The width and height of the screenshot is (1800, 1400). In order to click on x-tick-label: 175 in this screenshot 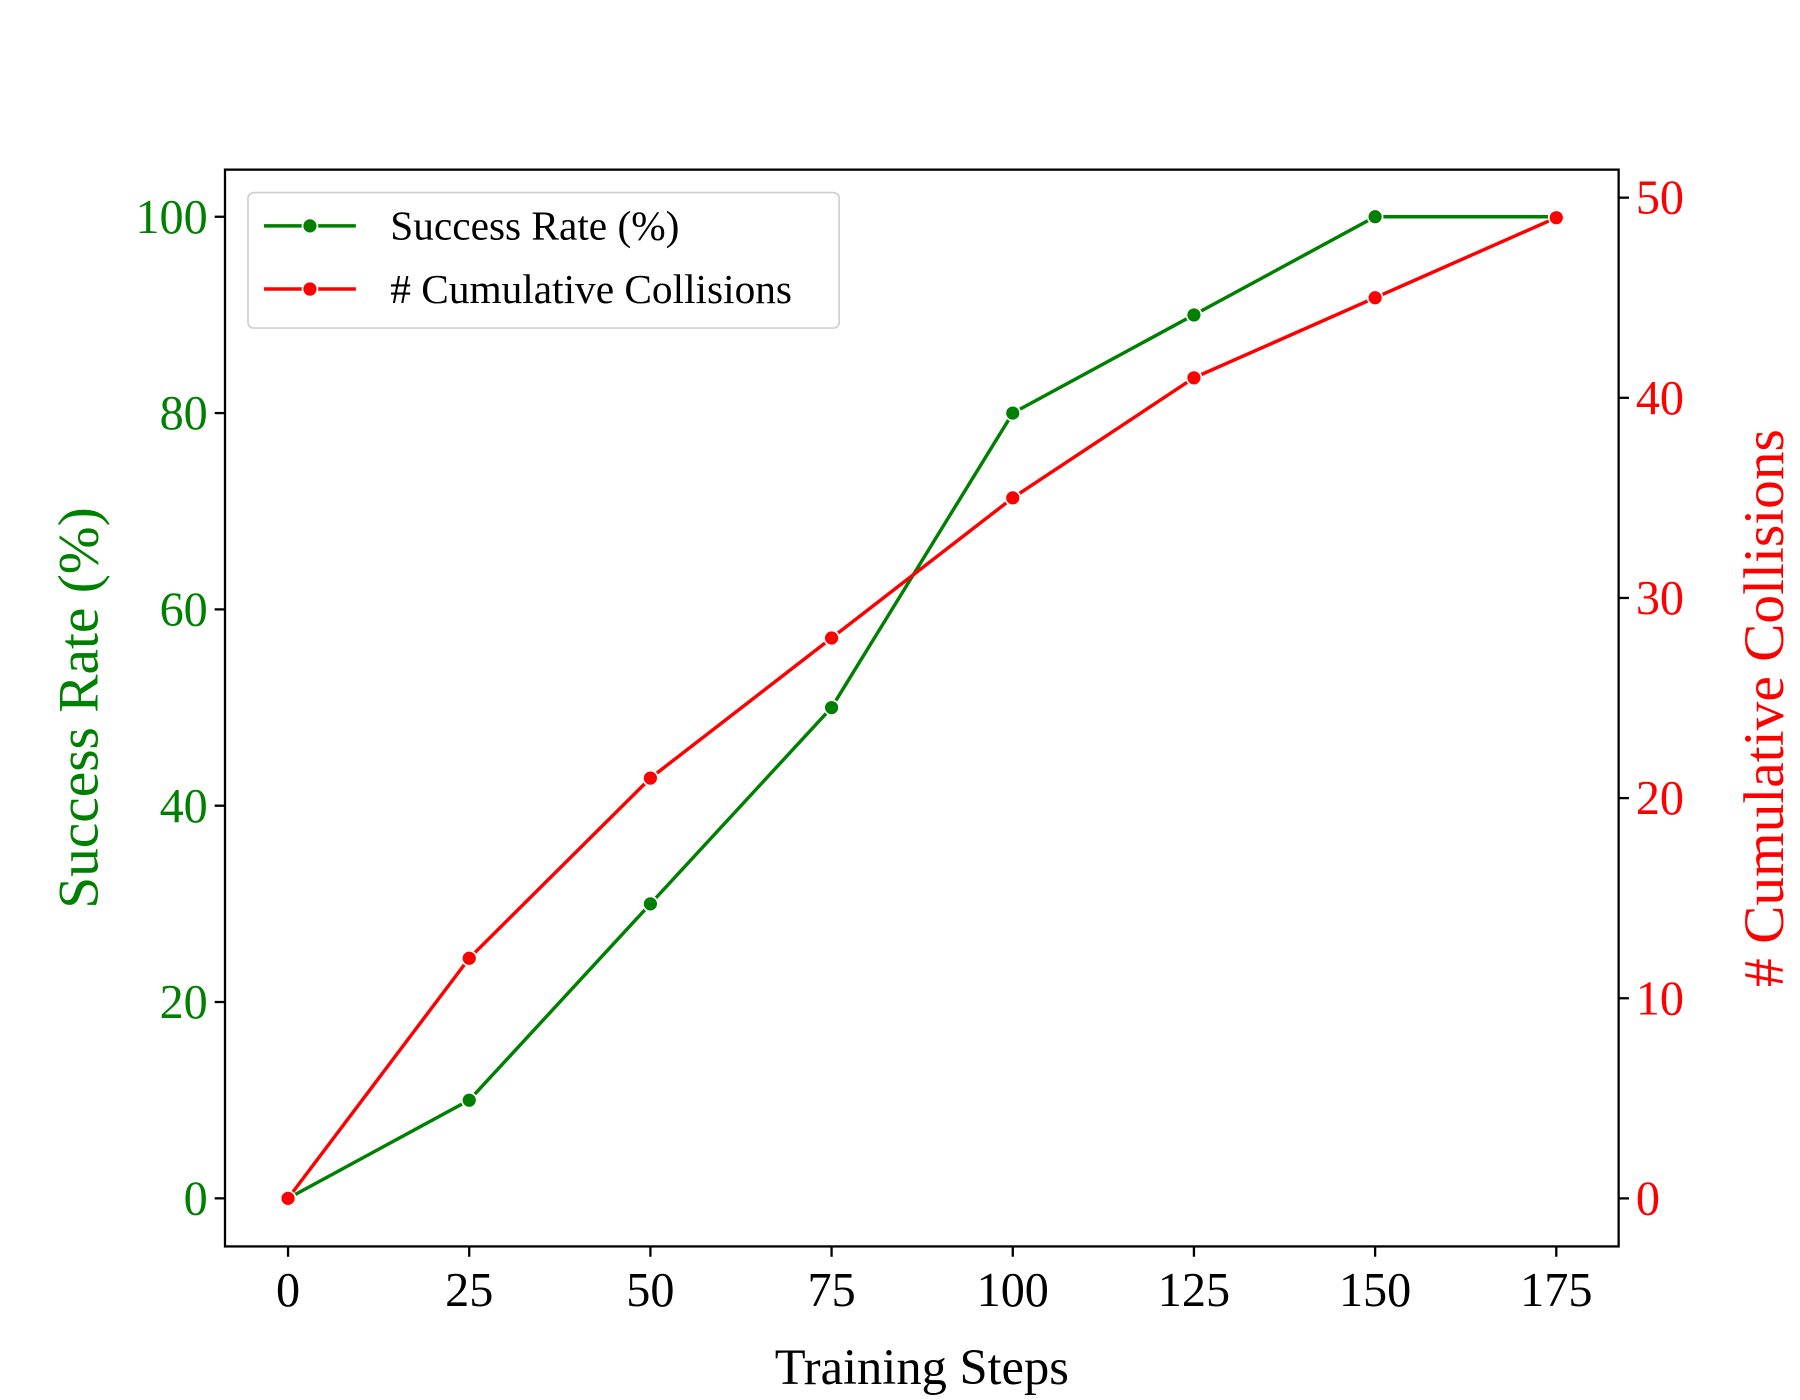, I will do `click(1556, 1290)`.